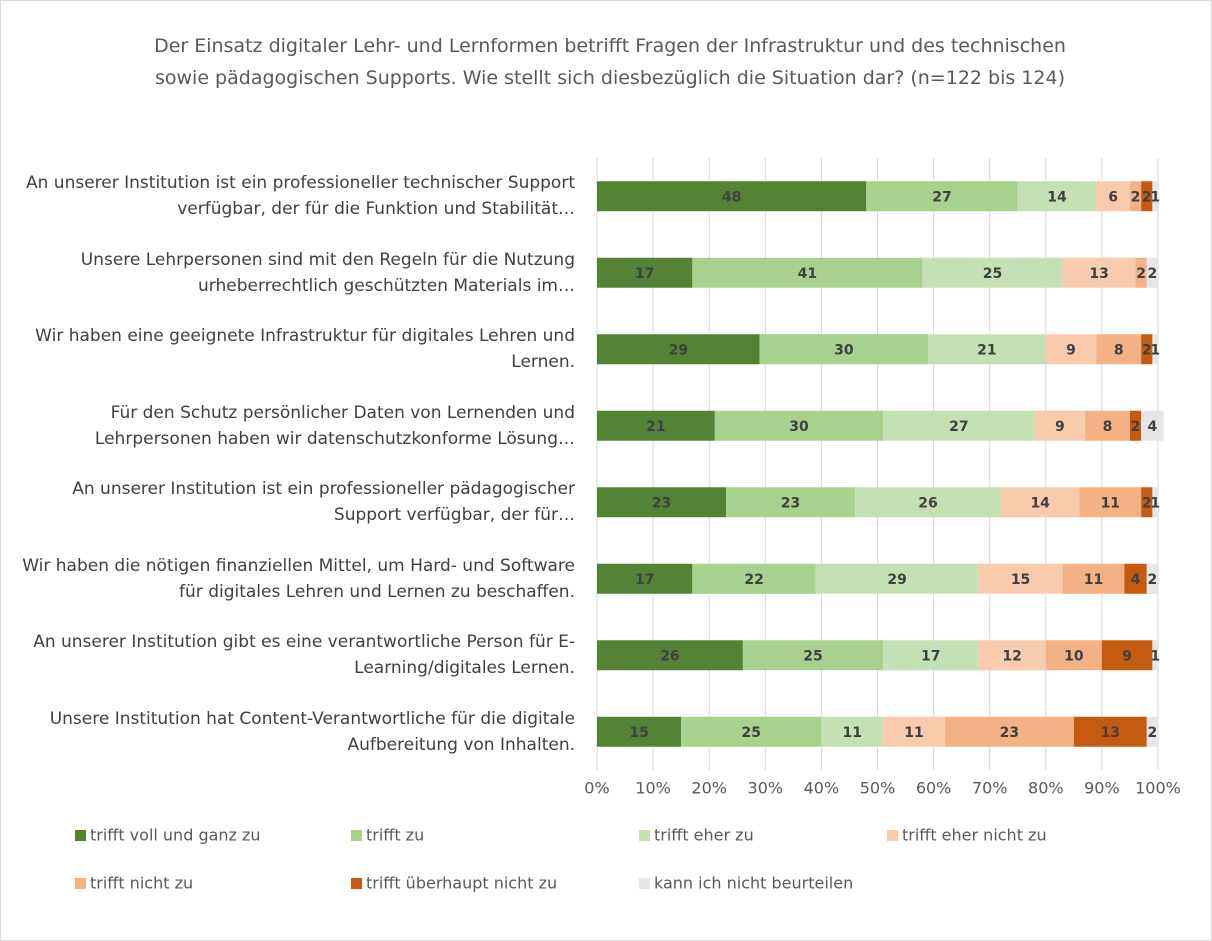 The height and width of the screenshot is (941, 1212). What do you see at coordinates (753, 883) in the screenshot?
I see `legend-label: kann ich nicht beurteilen` at bounding box center [753, 883].